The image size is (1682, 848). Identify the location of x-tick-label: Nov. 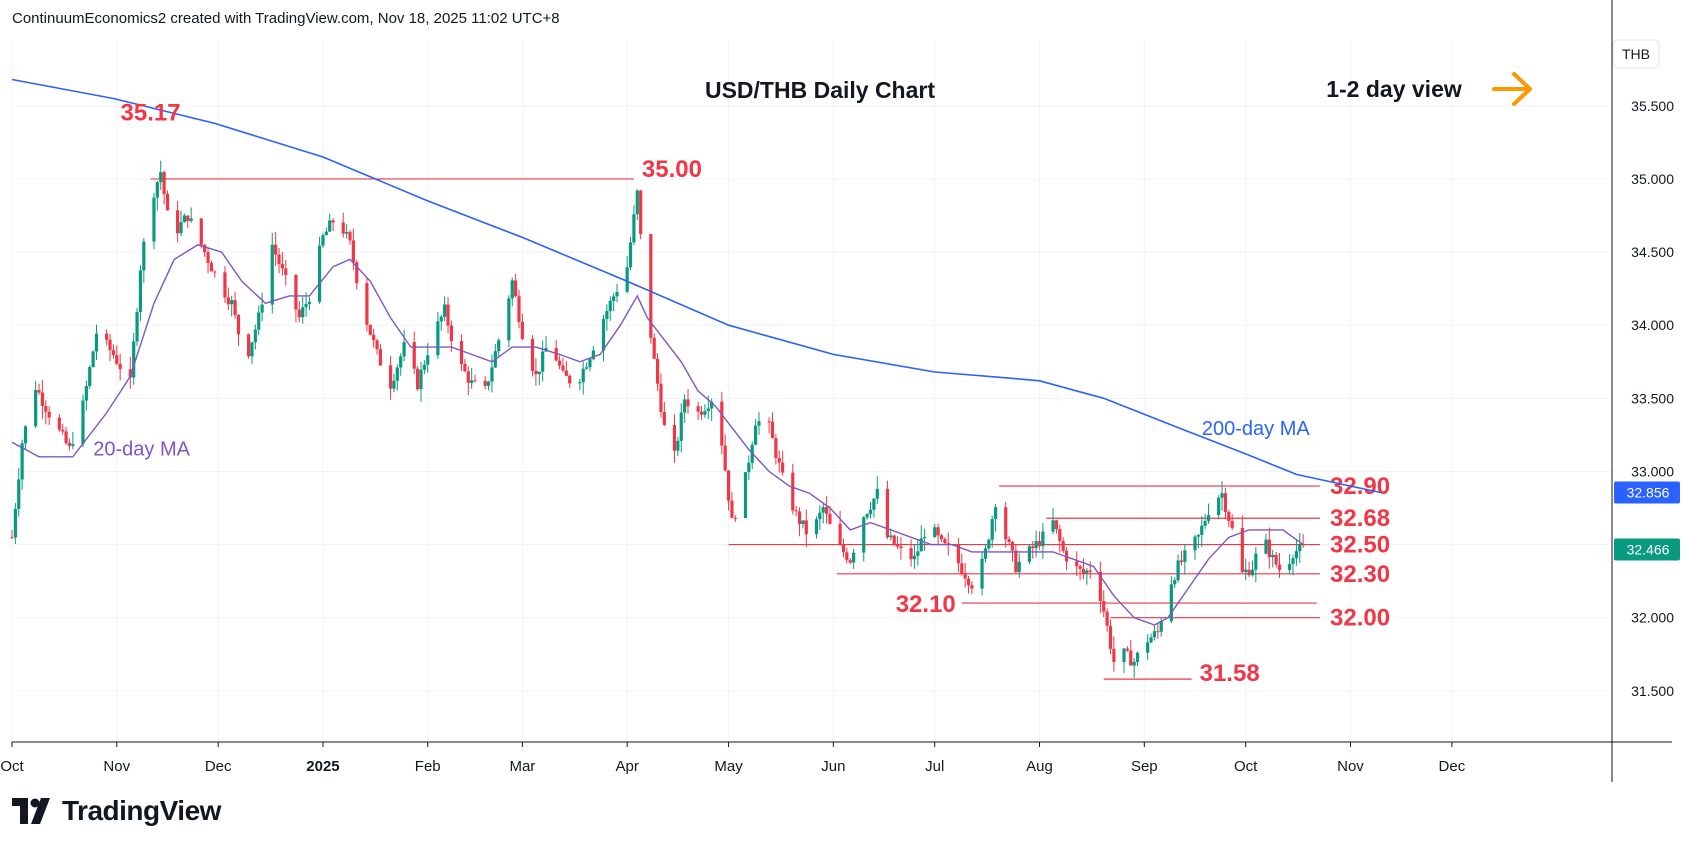
(1350, 766).